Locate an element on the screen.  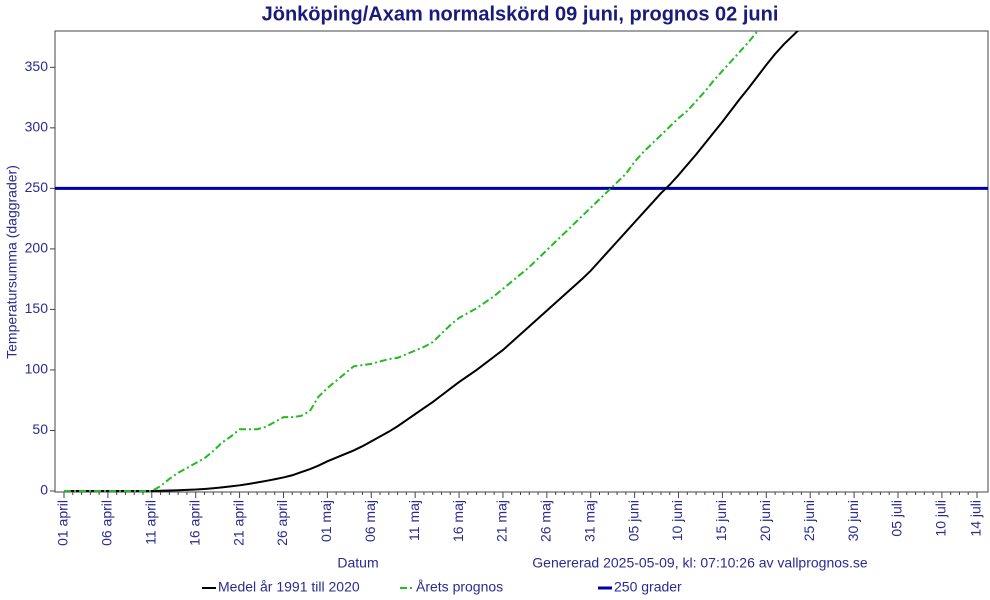
y-tick-label: 250 is located at coordinates (37, 187).